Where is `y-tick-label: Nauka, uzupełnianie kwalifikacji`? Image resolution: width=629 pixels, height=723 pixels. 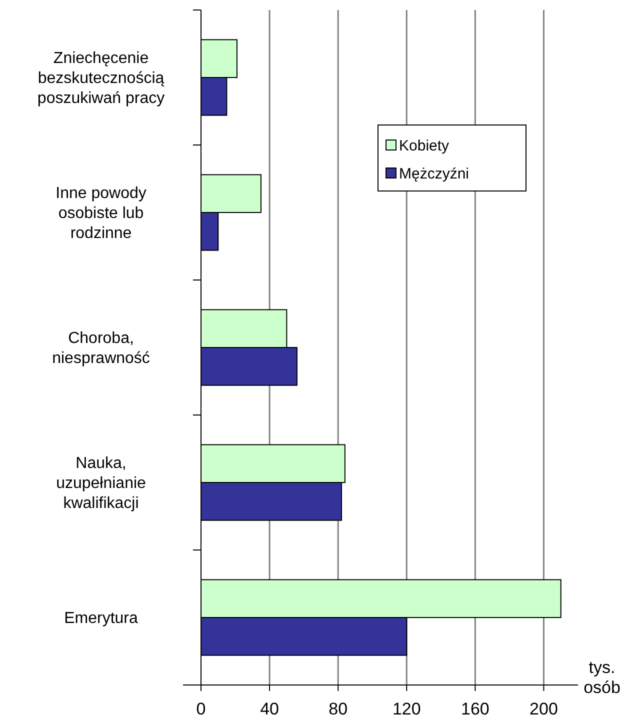 y-tick-label: Nauka, uzupełnianie kwalifikacji is located at coordinates (101, 483).